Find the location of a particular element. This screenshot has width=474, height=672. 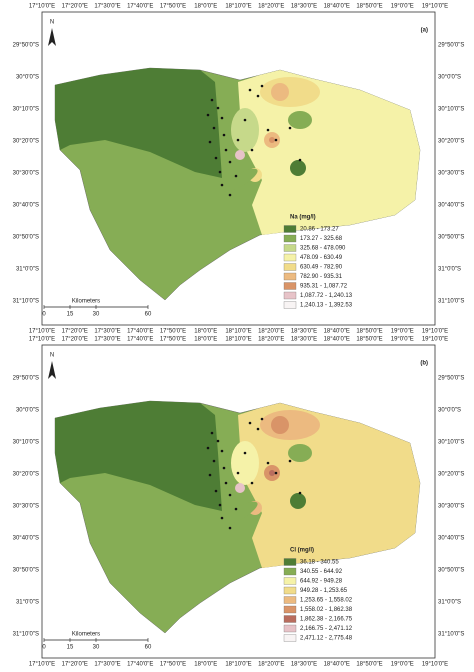

lon-label: 18°40'0"E is located at coordinates (337, 664).